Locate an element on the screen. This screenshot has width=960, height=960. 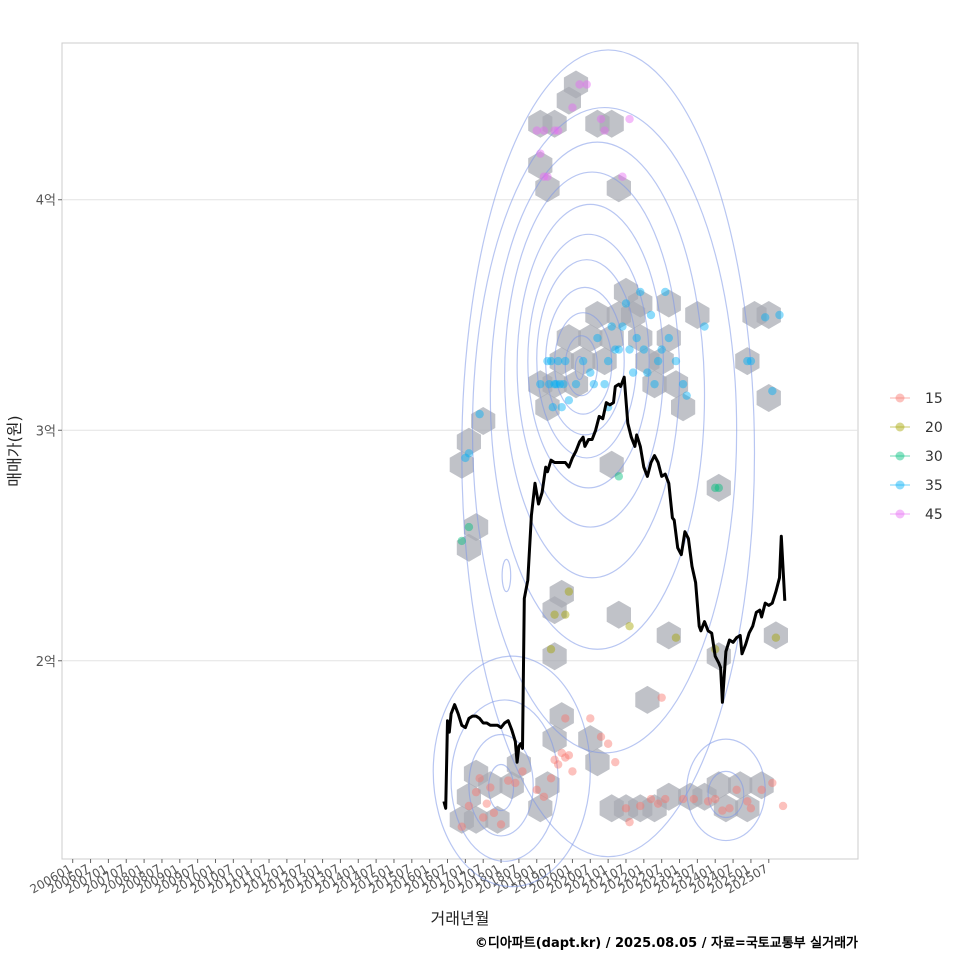
y-tick-label: 3억 is located at coordinates (46, 431).